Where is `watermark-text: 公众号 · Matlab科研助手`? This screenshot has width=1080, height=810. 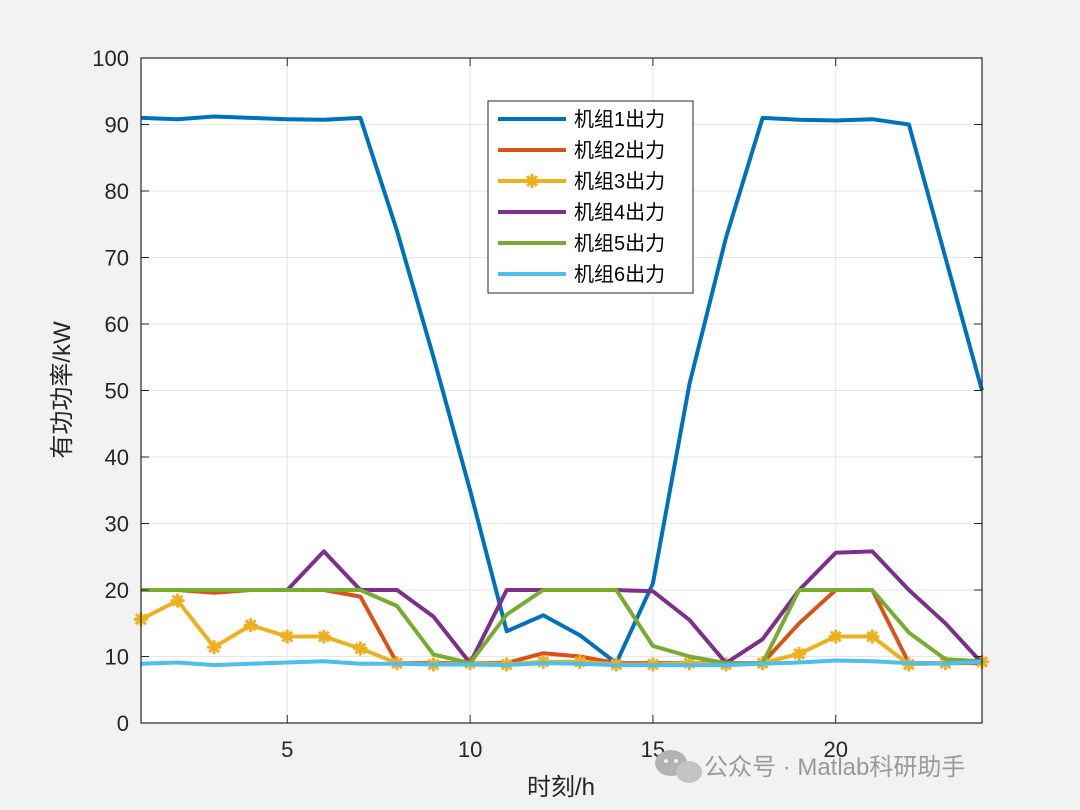
watermark-text: 公众号 · Matlab科研助手 is located at coordinates (834, 767).